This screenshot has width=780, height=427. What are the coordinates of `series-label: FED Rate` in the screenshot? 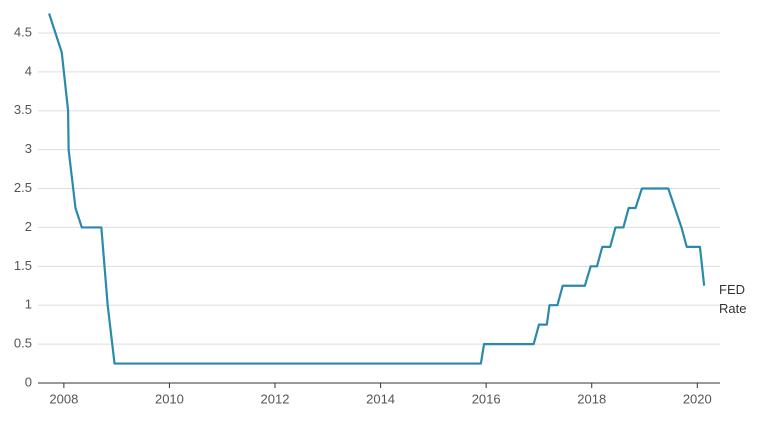 It's located at (733, 299).